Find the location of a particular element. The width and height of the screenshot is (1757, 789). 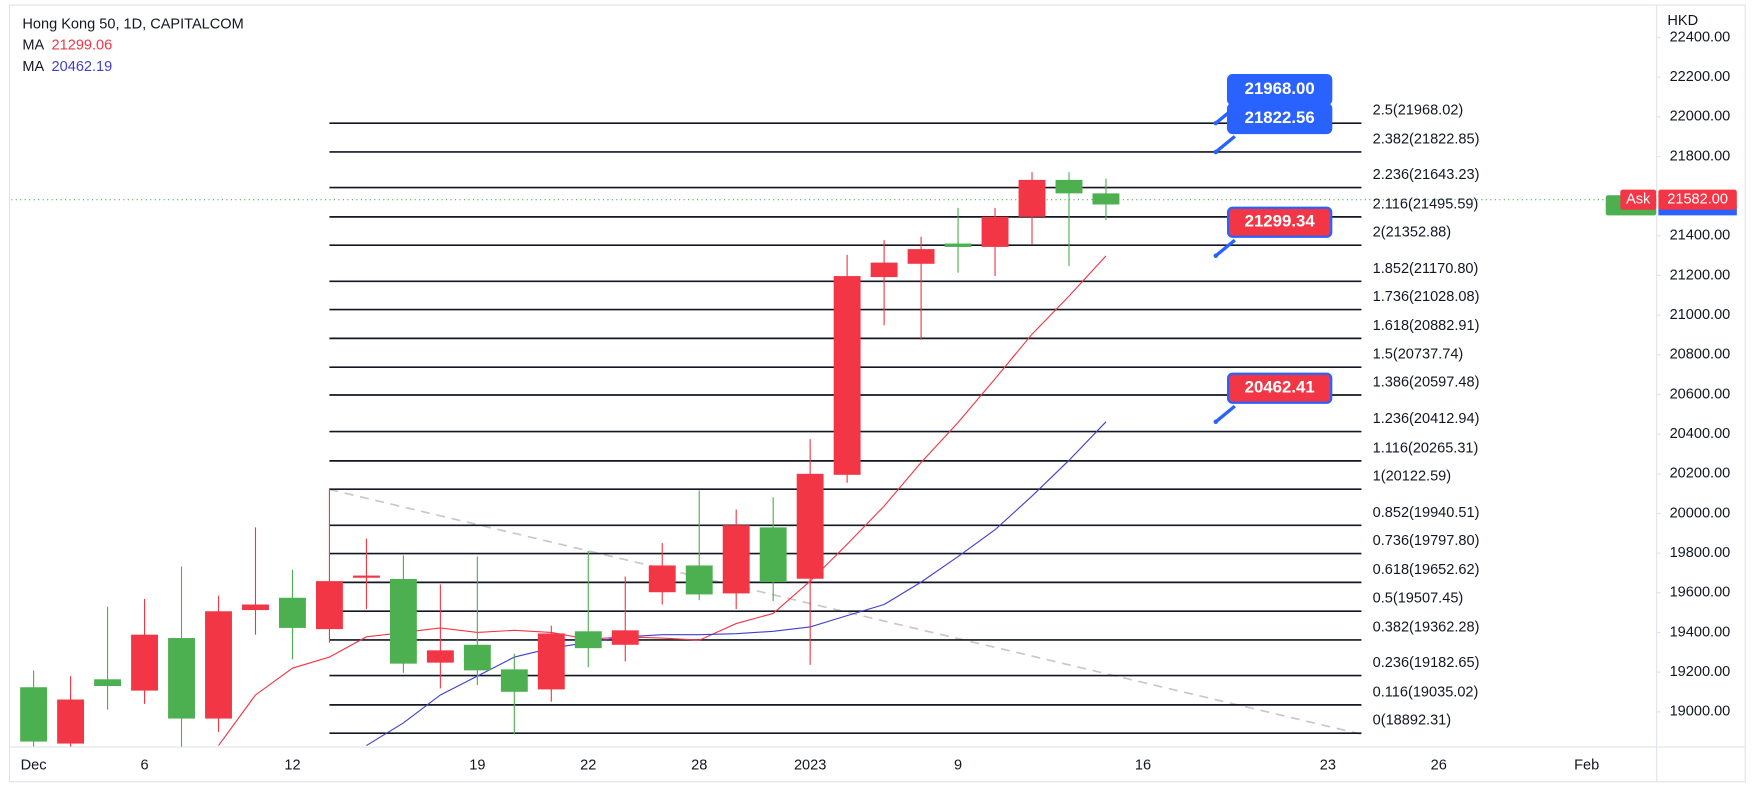

x-tick-label: 19 is located at coordinates (477, 765).